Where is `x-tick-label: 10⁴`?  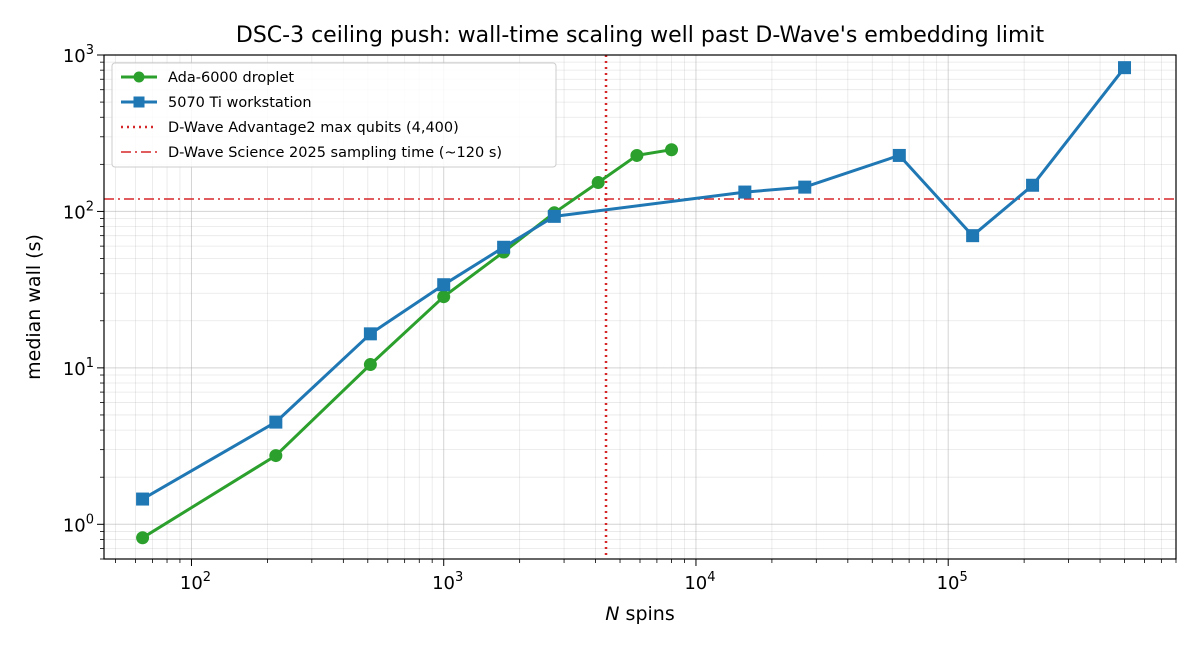 x-tick-label: 10⁴ is located at coordinates (699, 582).